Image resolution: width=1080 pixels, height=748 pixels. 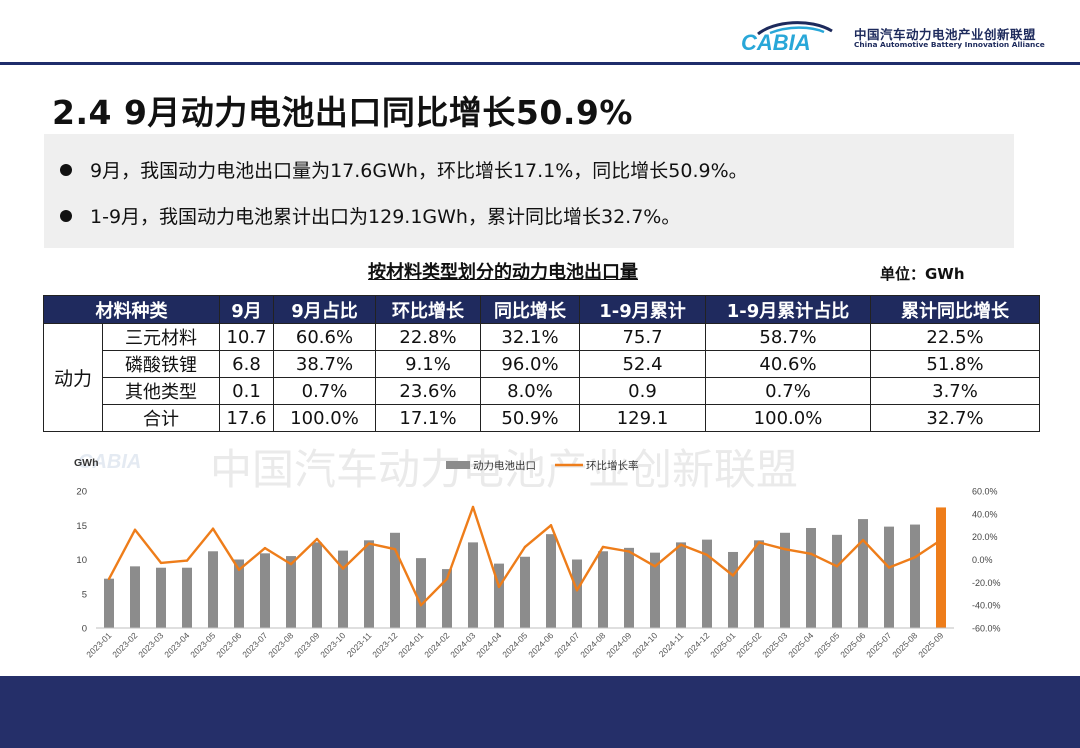 What do you see at coordinates (280, 644) in the screenshot?
I see `x-tick-label: 2023-08` at bounding box center [280, 644].